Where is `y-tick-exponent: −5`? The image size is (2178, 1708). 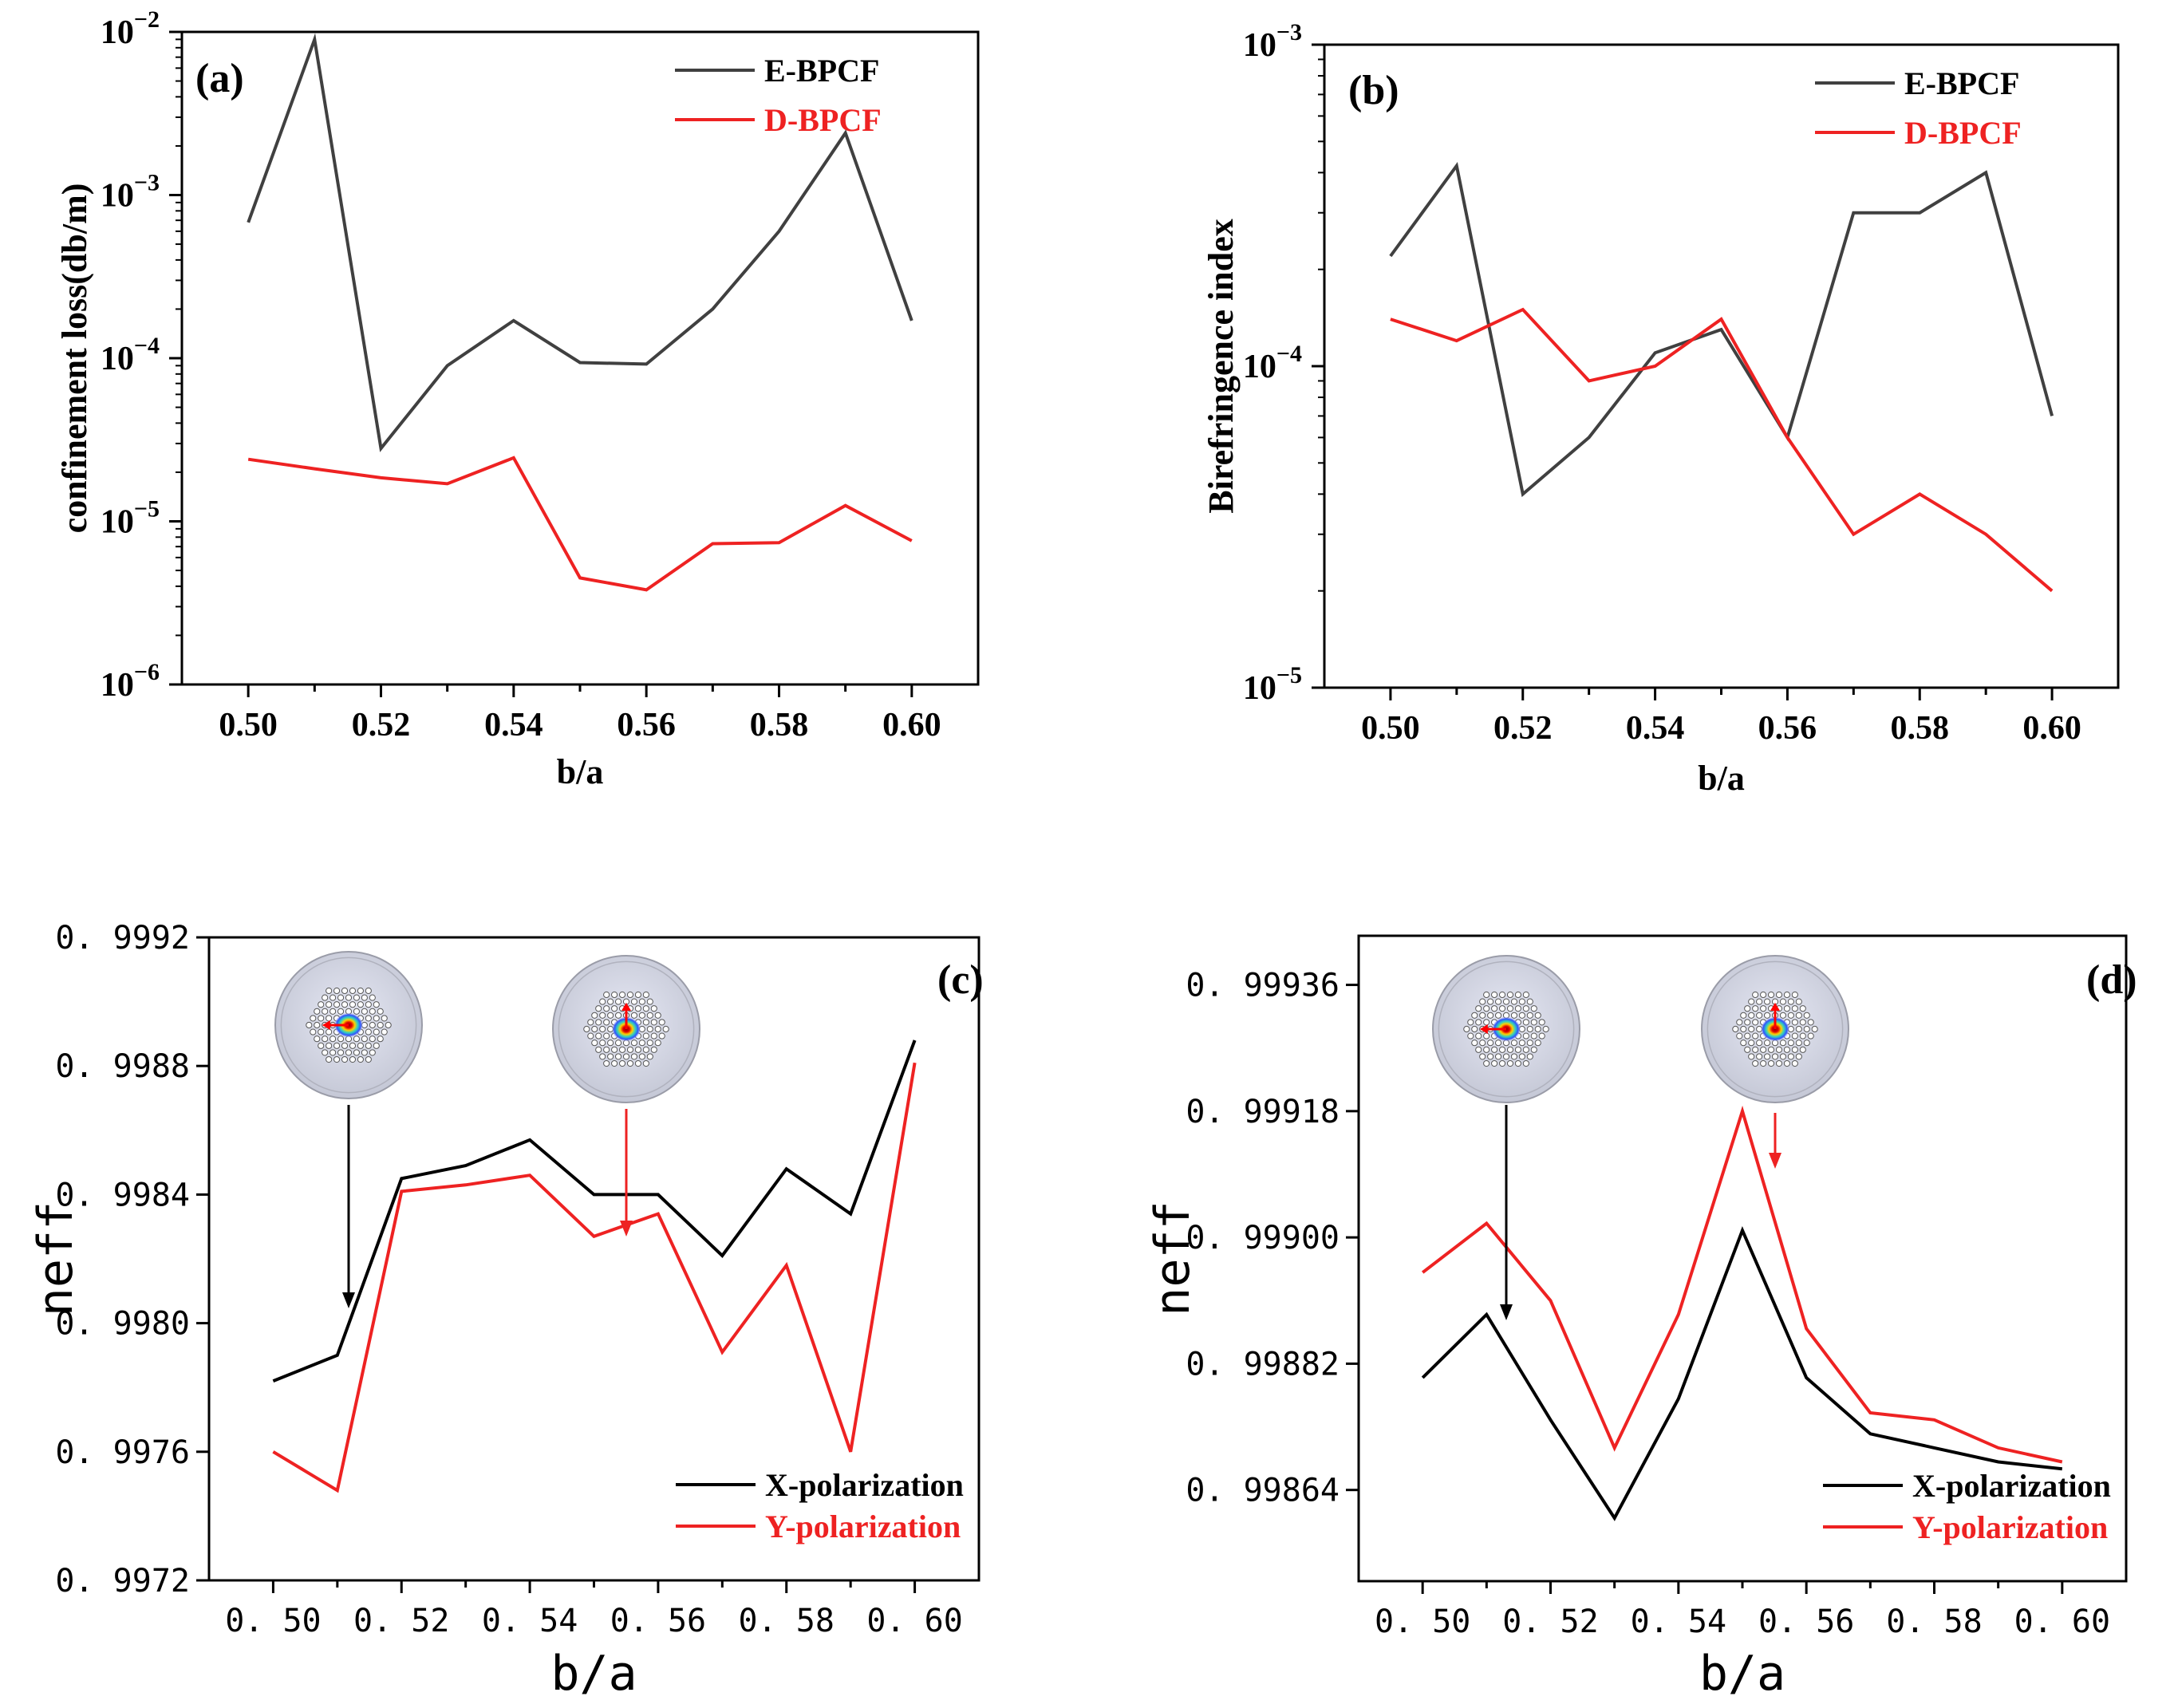
y-tick-exponent: −5 is located at coordinates (1289, 675).